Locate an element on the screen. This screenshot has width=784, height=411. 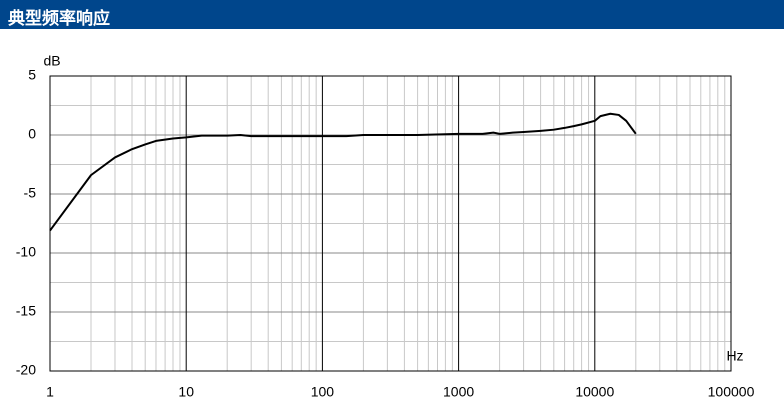
x-tick-label: 100000 is located at coordinates (731, 392).